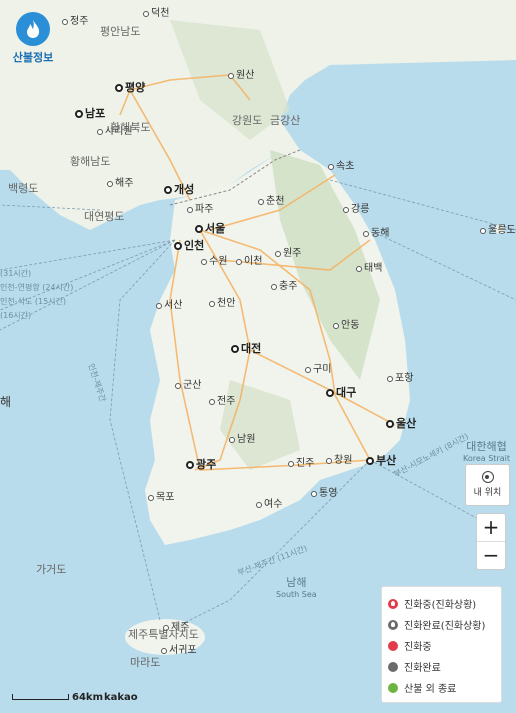 The width and height of the screenshot is (516, 713). Describe the element at coordinates (380, 233) in the screenshot. I see `city-label: 동해` at that location.